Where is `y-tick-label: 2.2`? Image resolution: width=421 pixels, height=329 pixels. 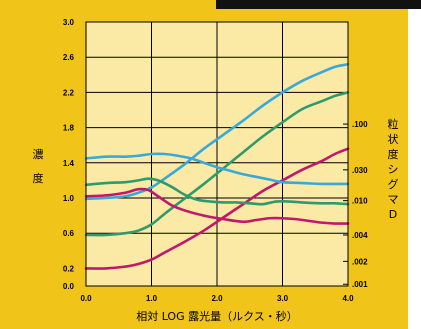 y-tick-label: 2.2 is located at coordinates (69, 92).